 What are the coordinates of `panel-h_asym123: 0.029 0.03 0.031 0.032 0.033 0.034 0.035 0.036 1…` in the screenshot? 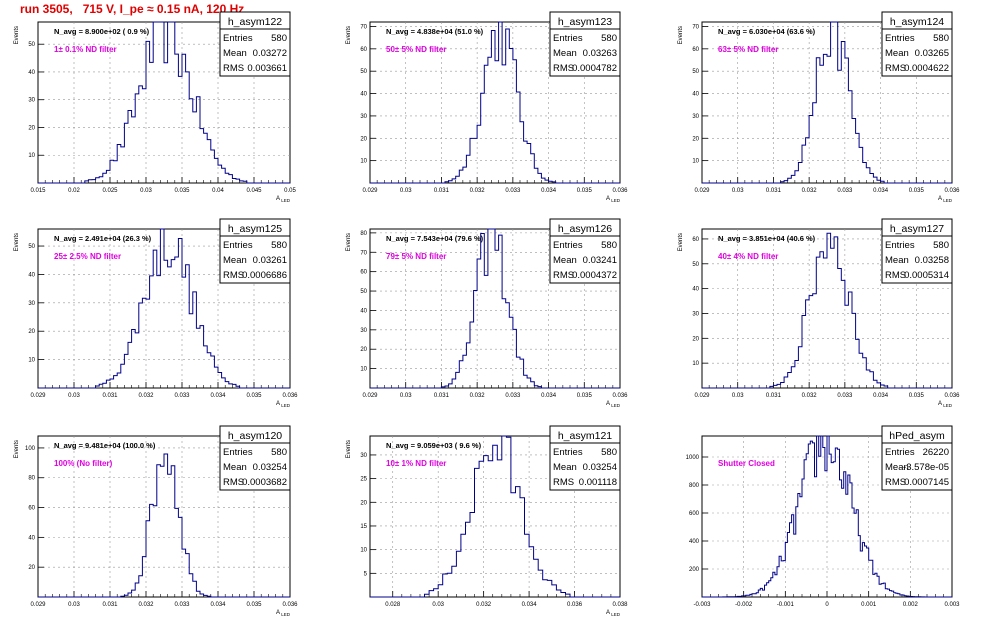 It's located at (487, 107).